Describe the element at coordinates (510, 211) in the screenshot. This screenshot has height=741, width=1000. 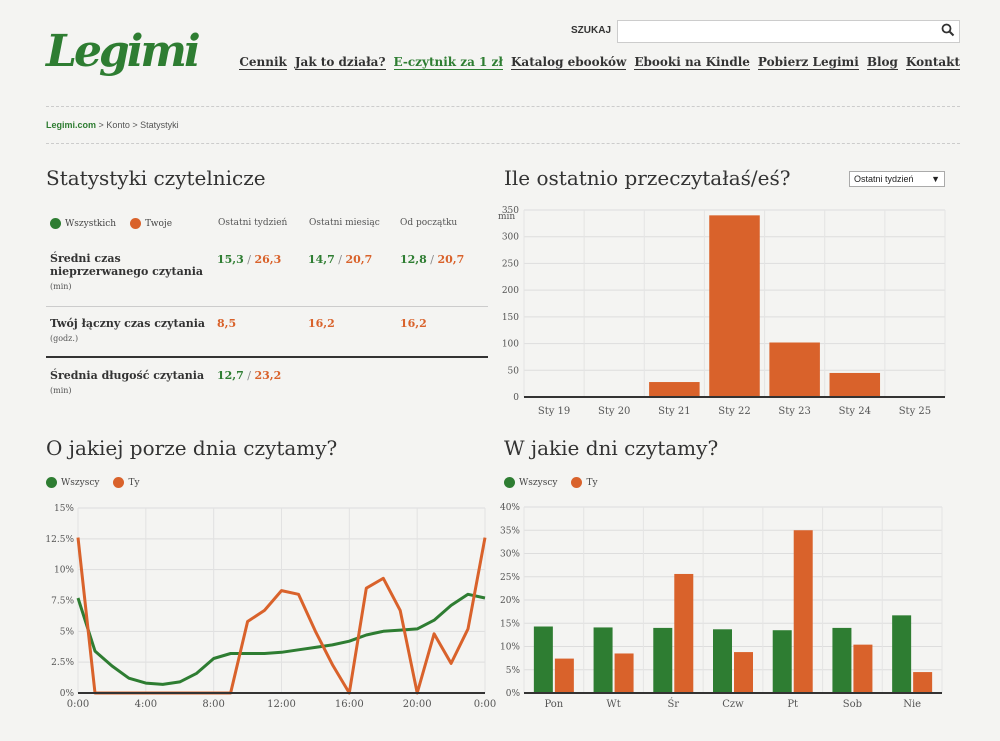
I see `y-tick-label: 350` at that location.